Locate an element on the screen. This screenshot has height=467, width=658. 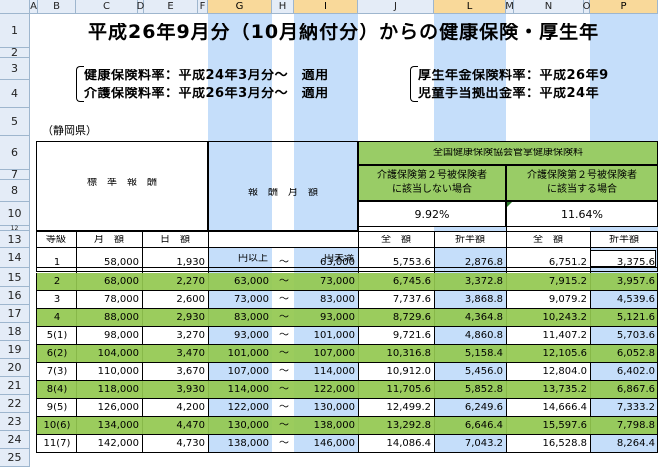
cell-premium-with-care-full: 9,079.2 is located at coordinates (567, 300).